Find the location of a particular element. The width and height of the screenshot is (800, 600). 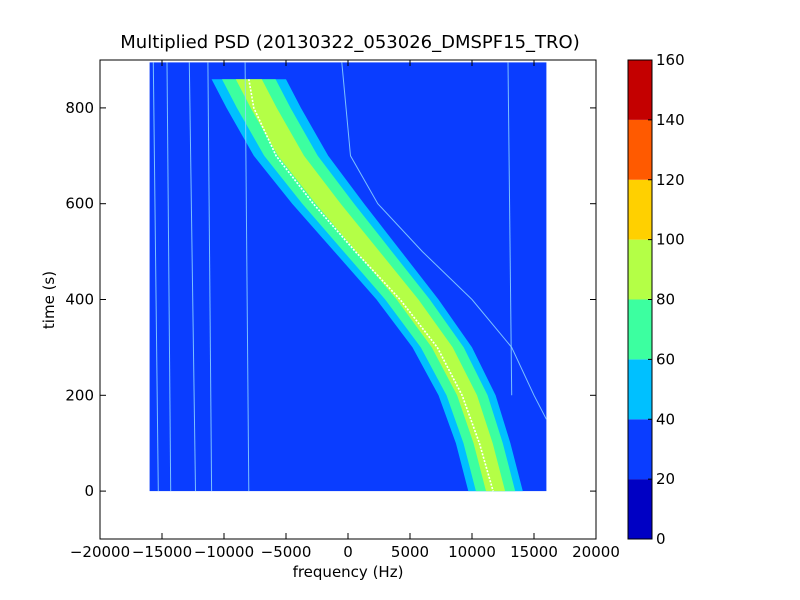

colorbar: 0 20 40 60 80 100 120 140 160 is located at coordinates (656, 299).